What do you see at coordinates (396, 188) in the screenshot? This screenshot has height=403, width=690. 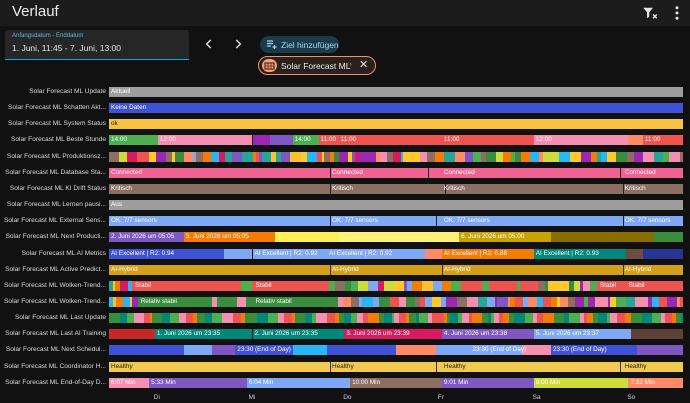 I see `timeline-track: Kritisch Kritisch Kritisch Kritisch` at bounding box center [396, 188].